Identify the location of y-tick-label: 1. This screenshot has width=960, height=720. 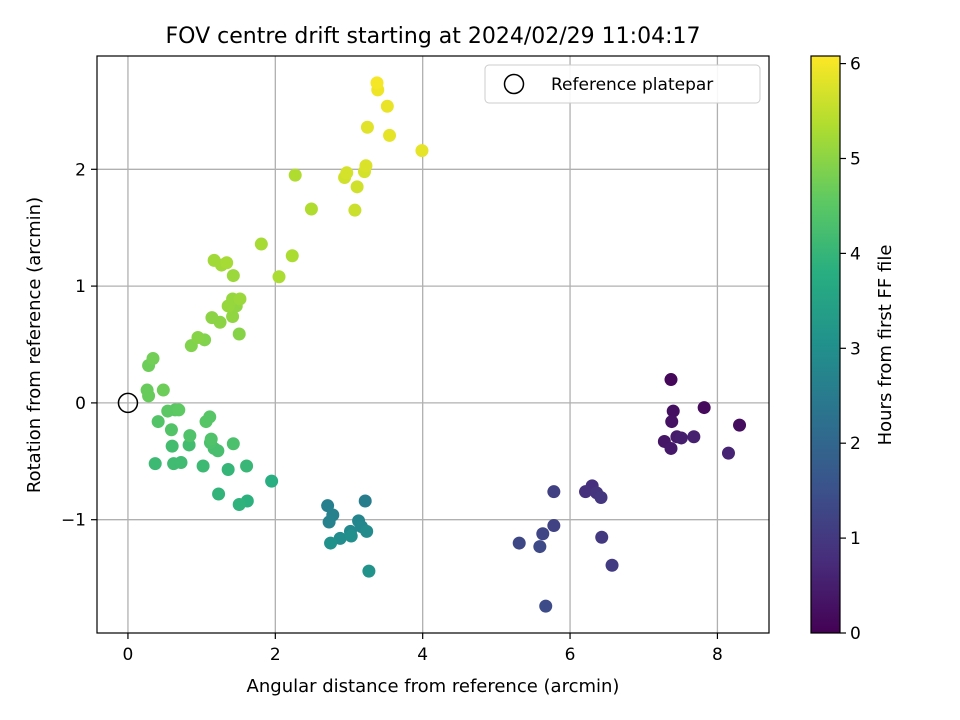
(80, 287).